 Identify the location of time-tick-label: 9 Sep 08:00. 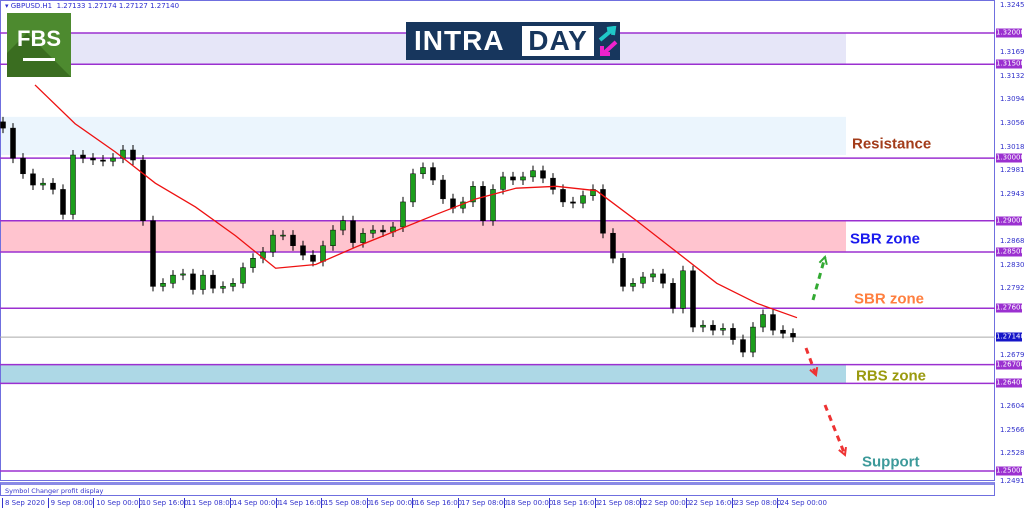
(70, 503).